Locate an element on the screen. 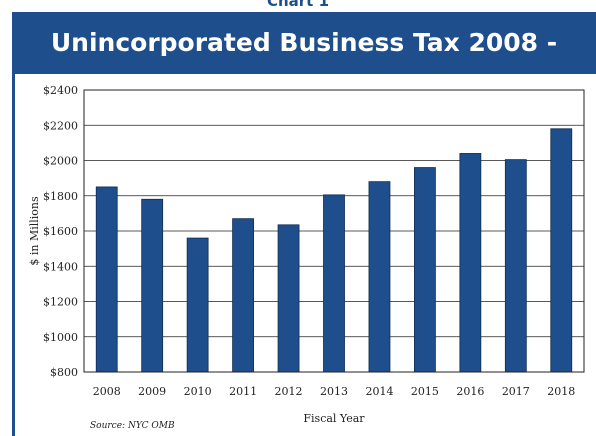 This screenshot has width=596, height=436. x-tick-label: 2014 is located at coordinates (379, 391).